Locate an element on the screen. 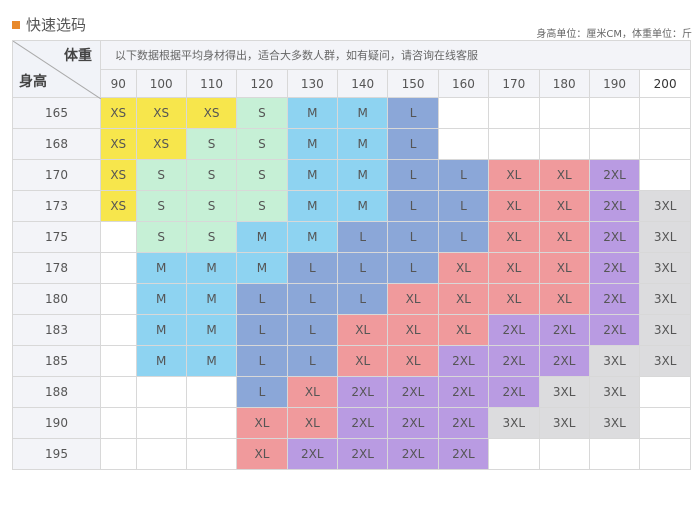  height-header: 168 is located at coordinates (56, 144).